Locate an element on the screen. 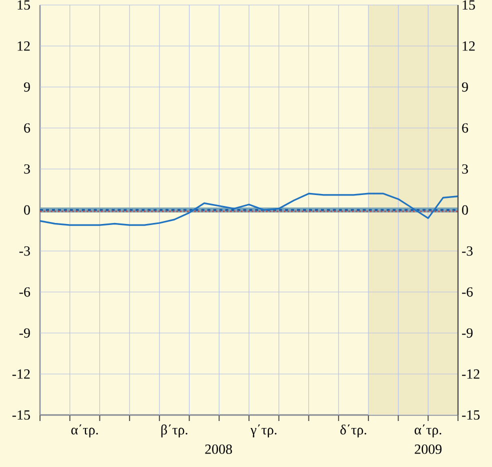 This screenshot has width=492, height=467. y-tick-label: -15 is located at coordinates (21, 415).